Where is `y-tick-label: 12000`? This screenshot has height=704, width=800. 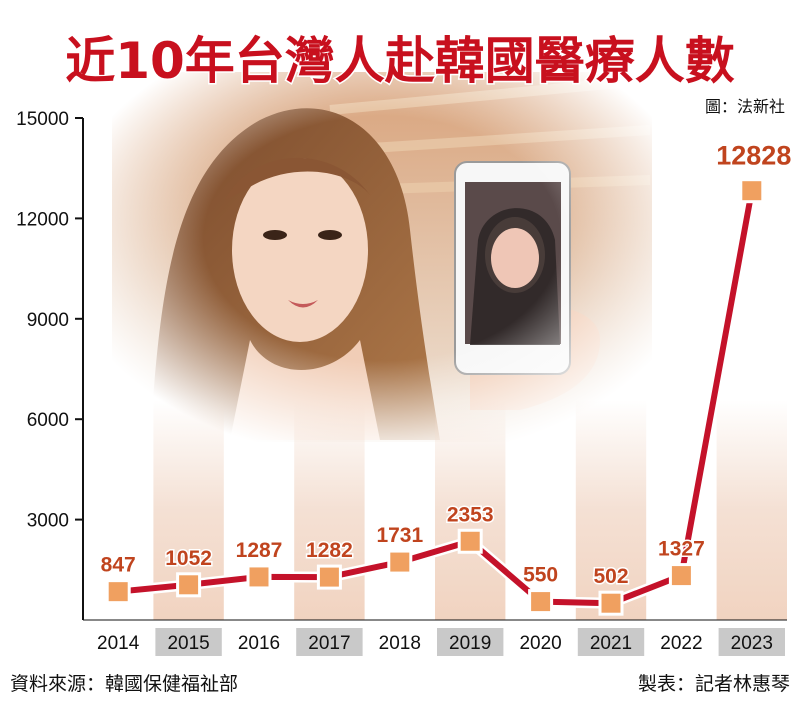
y-tick-label: 12000 is located at coordinates (42, 219).